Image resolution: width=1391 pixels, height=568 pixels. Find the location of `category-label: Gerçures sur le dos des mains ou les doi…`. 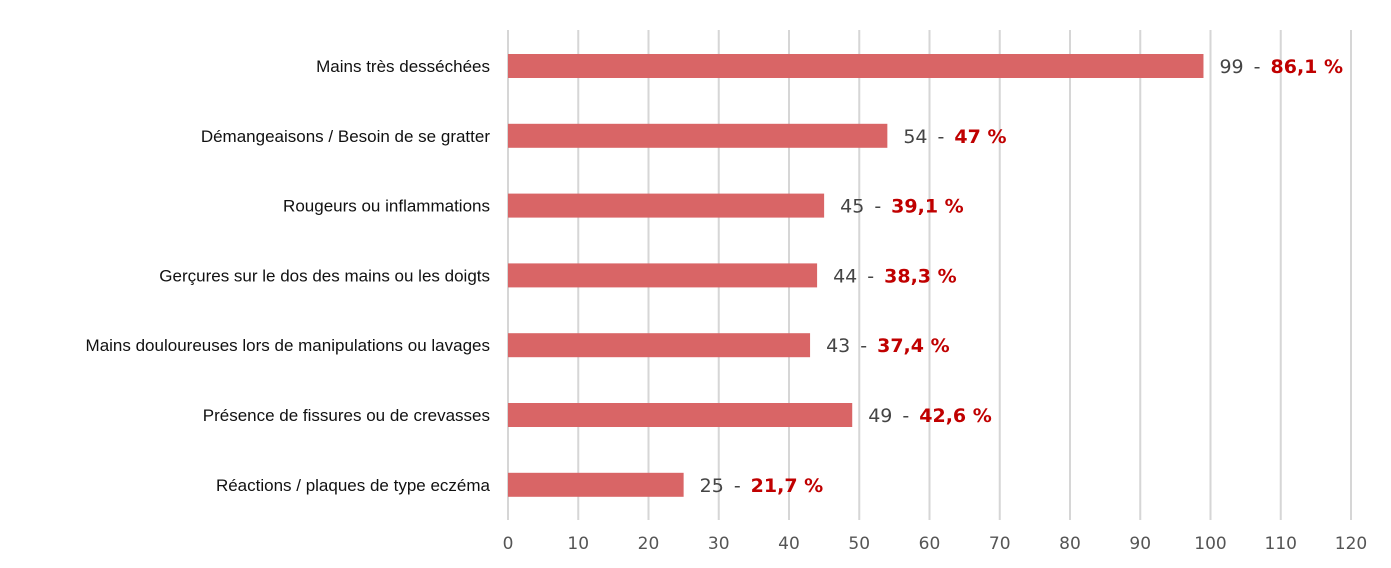

category-label: Gerçures sur le dos des mains ou les doi… is located at coordinates (324, 275).